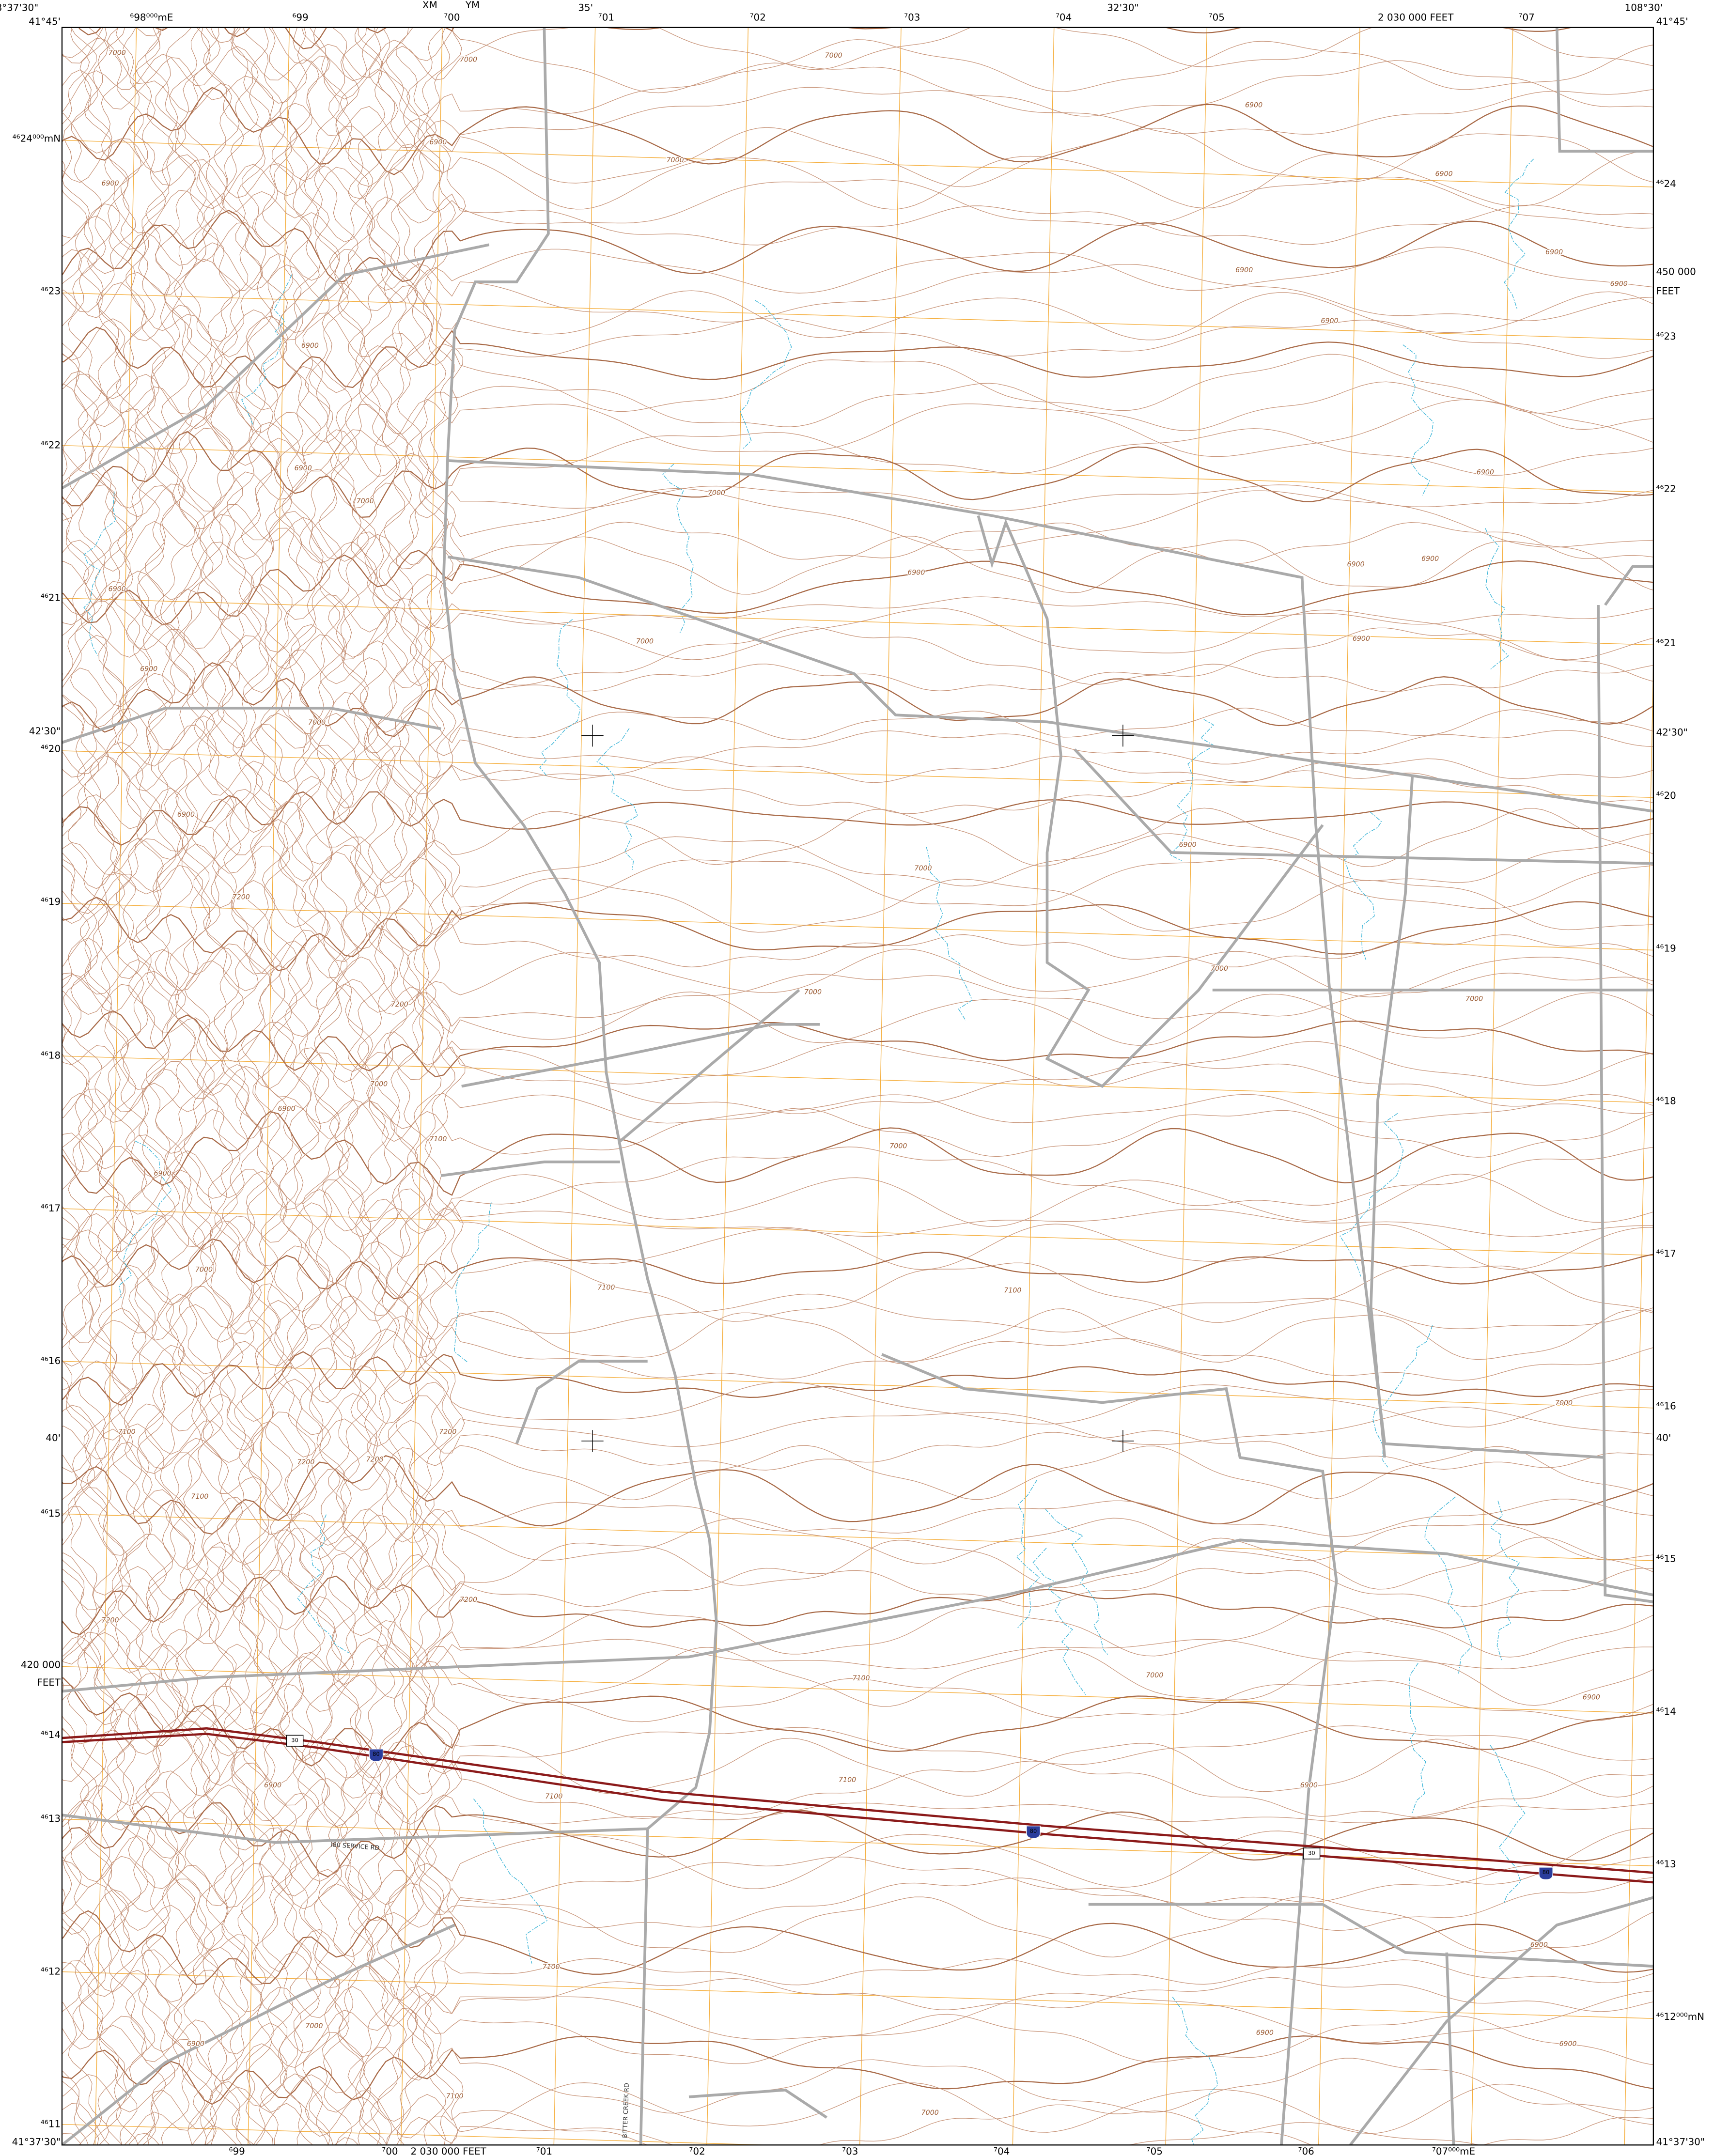 The width and height of the screenshot is (1714, 2156). Describe the element at coordinates (1123, 8) in the screenshot. I see `collar-label: 32'30"` at that location.